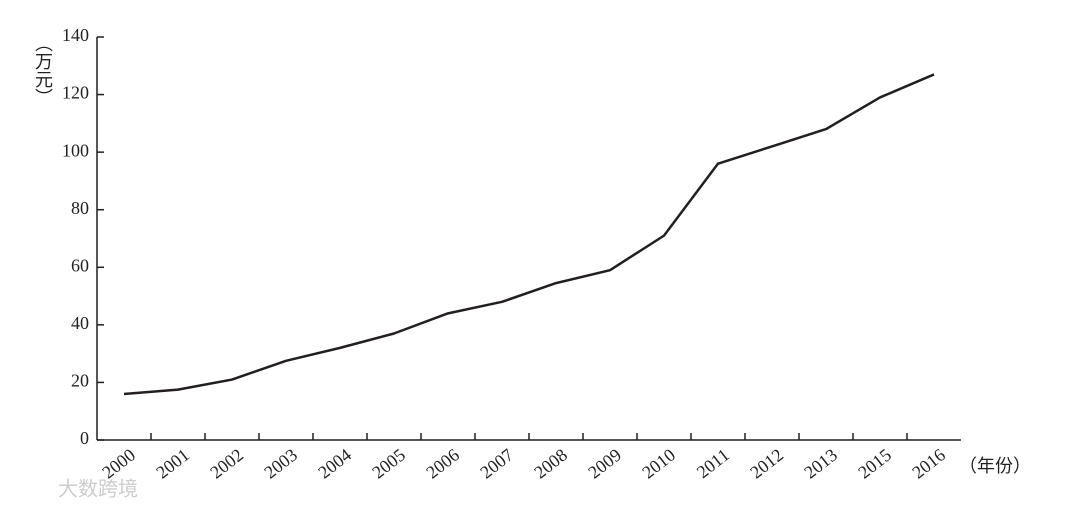 The width and height of the screenshot is (1080, 516). I want to click on y-axis-label: （万元）, so click(42, 70).